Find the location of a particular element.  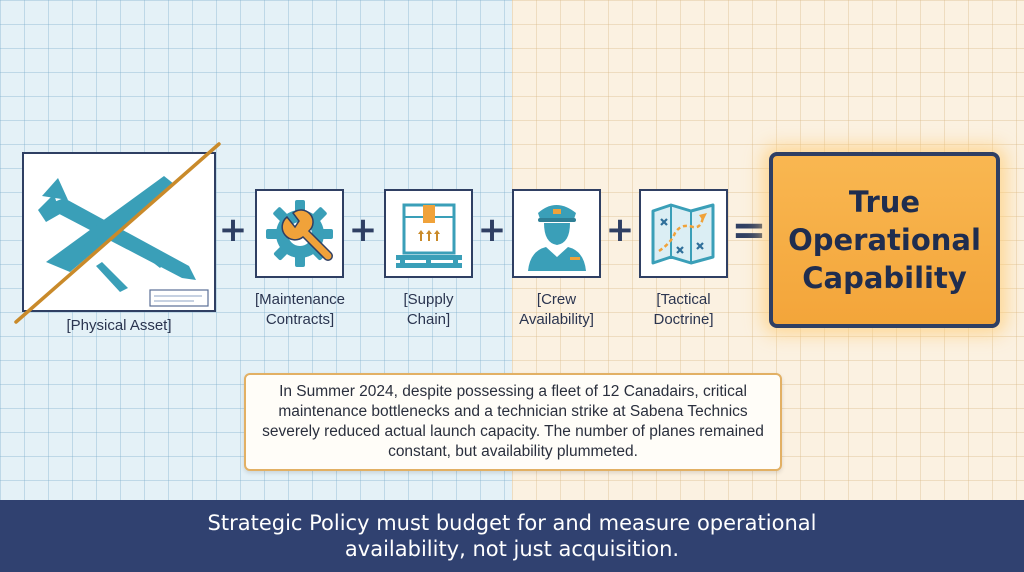

maintenance-contracts-label: [Maintenance Contracts] is located at coordinates (300, 310).